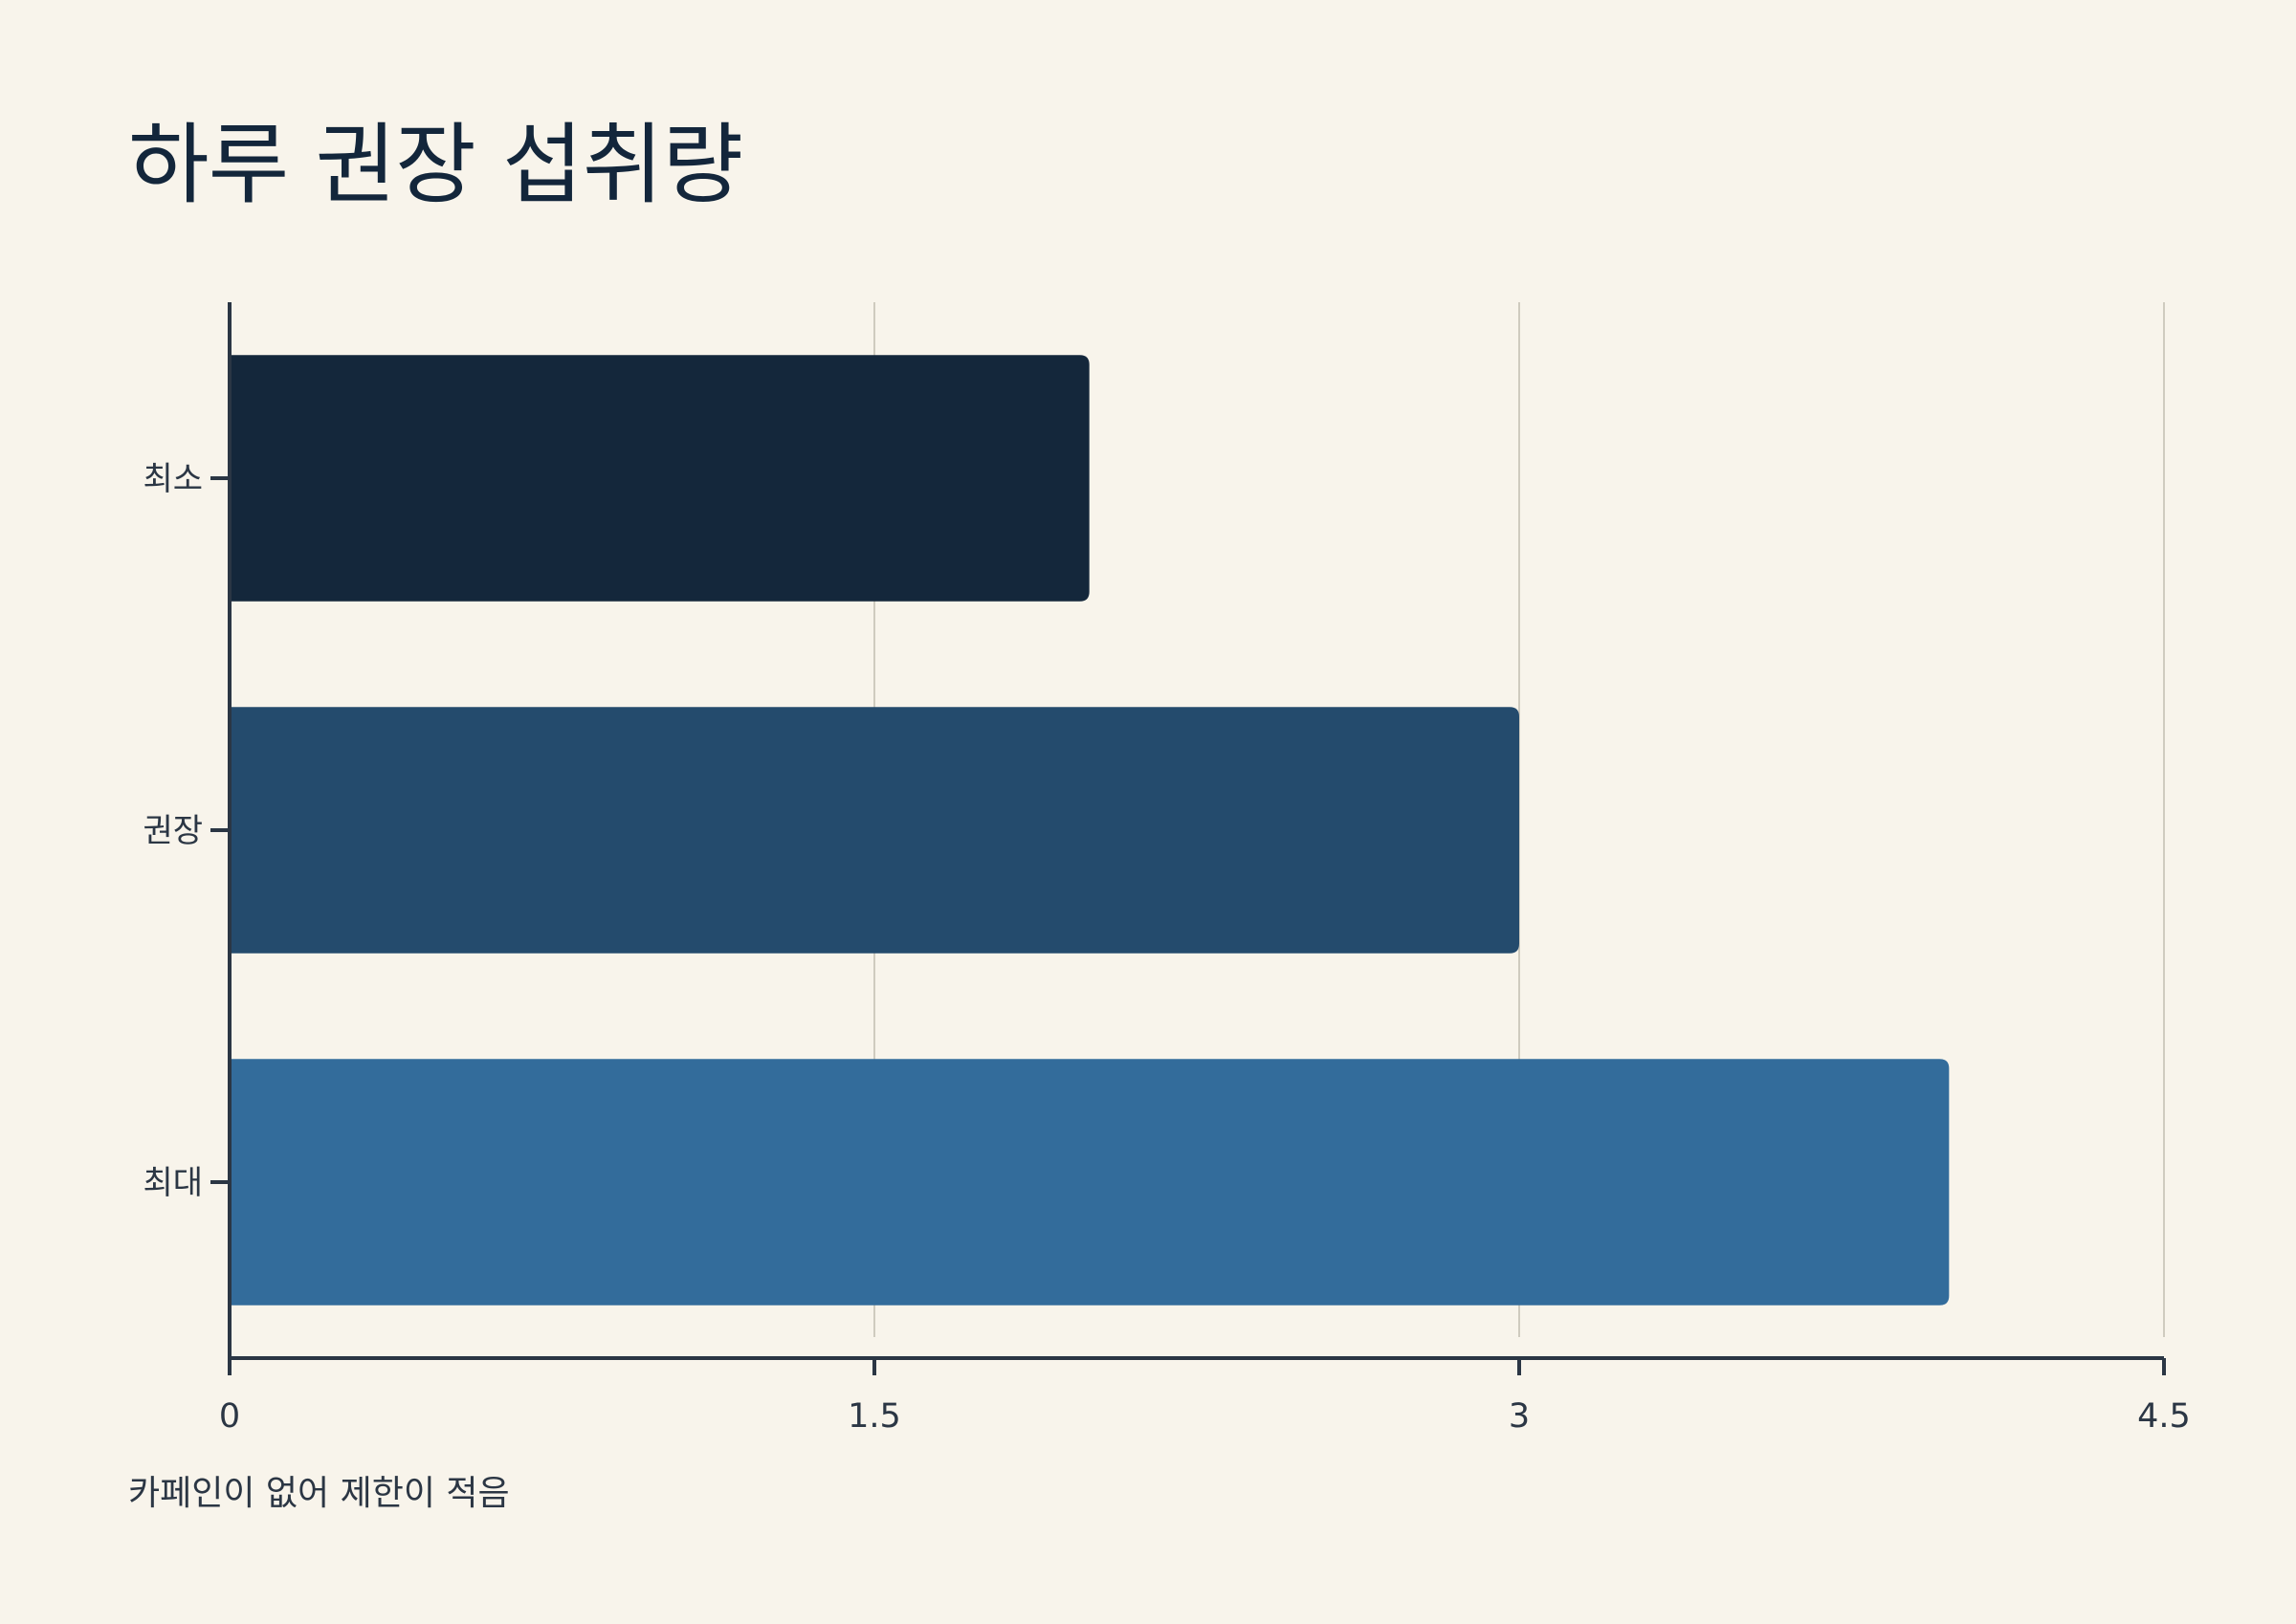 This screenshot has width=2296, height=1624. I want to click on chart-note: 카페인이 없어 제한이 적음, so click(319, 1494).